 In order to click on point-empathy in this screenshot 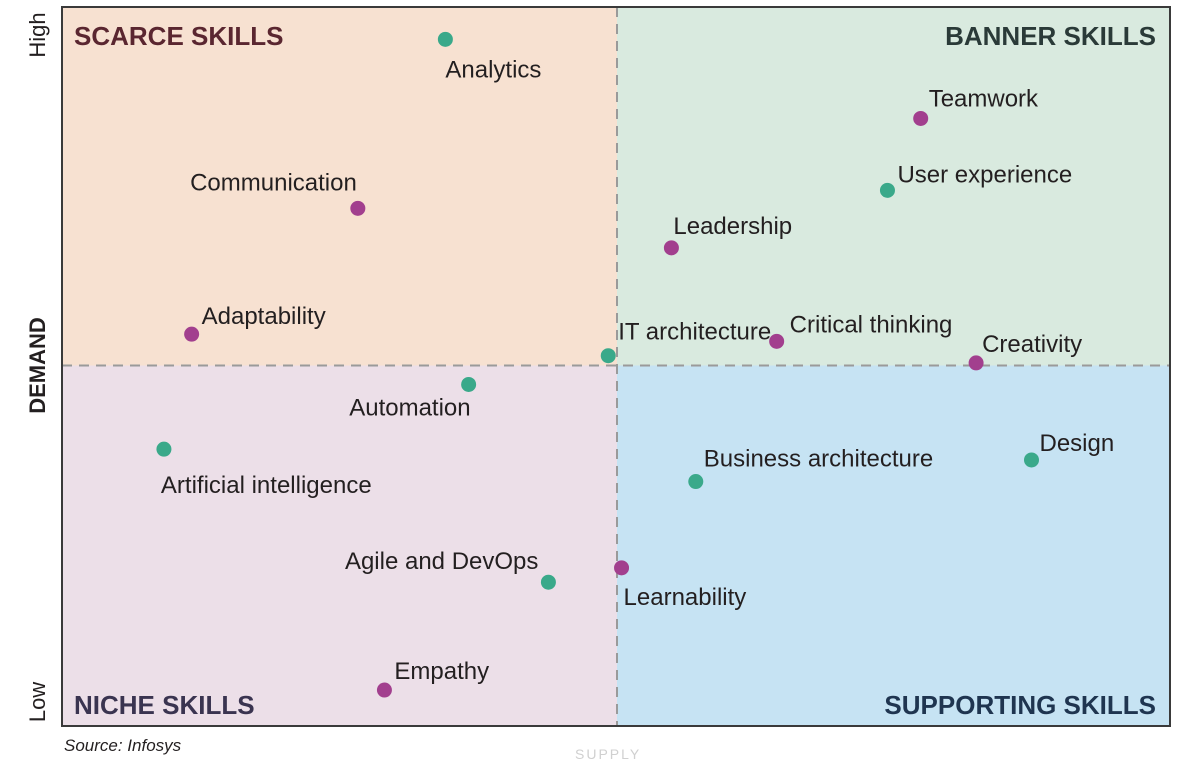, I will do `click(384, 690)`.